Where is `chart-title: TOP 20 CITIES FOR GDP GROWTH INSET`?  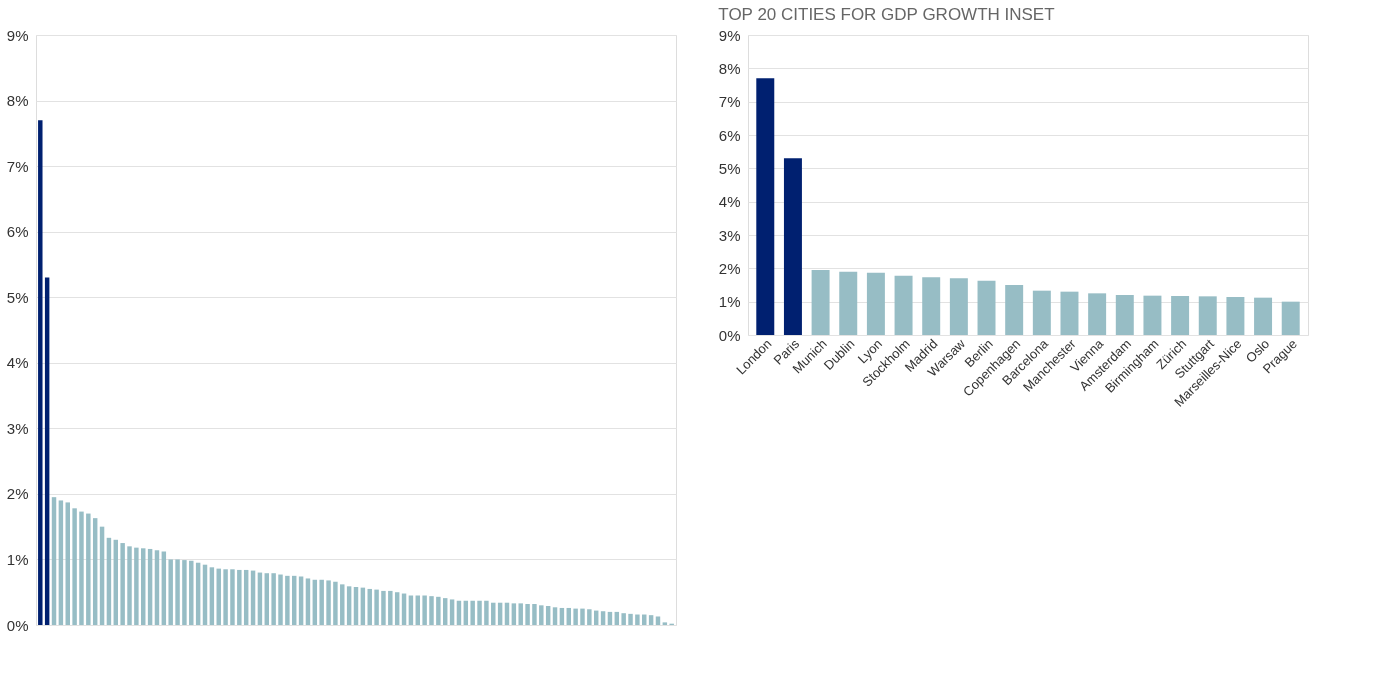
chart-title: TOP 20 CITIES FOR GDP GROWTH INSET is located at coordinates (886, 14).